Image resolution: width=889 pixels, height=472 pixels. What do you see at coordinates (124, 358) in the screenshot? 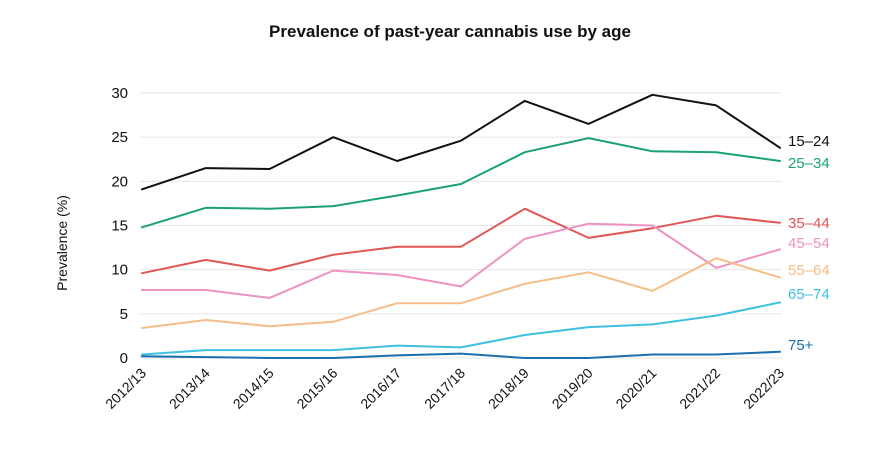
I see `y-tick-label: 0` at bounding box center [124, 358].